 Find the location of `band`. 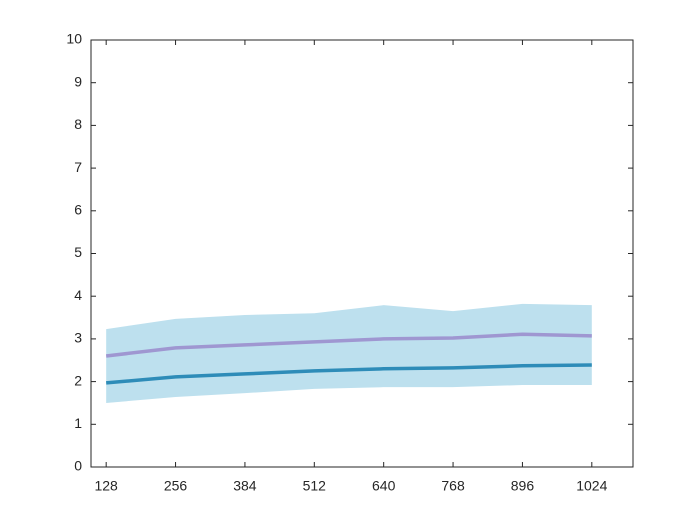

band is located at coordinates (349, 353).